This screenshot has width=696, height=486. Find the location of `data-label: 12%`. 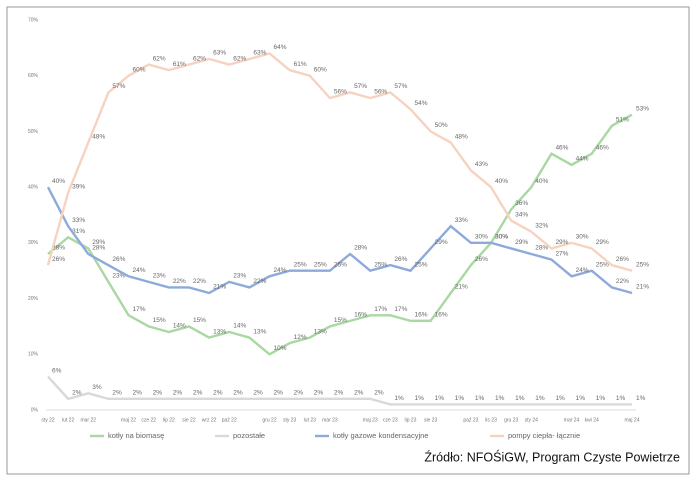

data-label: 12% is located at coordinates (300, 337).